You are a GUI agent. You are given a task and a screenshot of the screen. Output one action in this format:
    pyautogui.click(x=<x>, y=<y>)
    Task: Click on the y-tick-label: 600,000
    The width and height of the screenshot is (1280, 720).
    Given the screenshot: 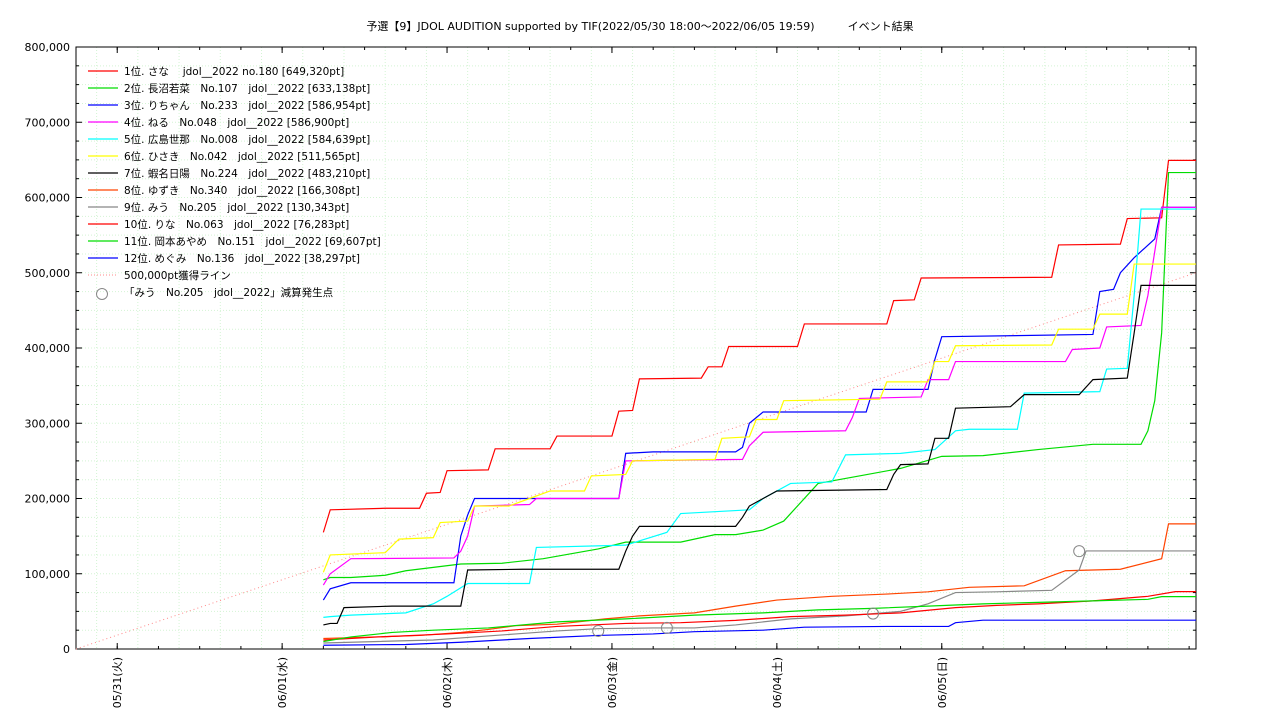 What is the action you would take?
    pyautogui.click(x=48, y=198)
    